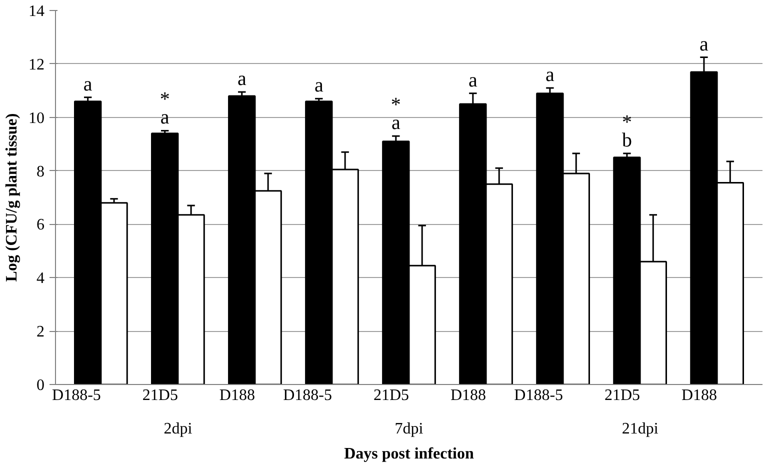 This screenshot has width=772, height=465. What do you see at coordinates (409, 454) in the screenshot?
I see `x-axis-title: Days post infection` at bounding box center [409, 454].